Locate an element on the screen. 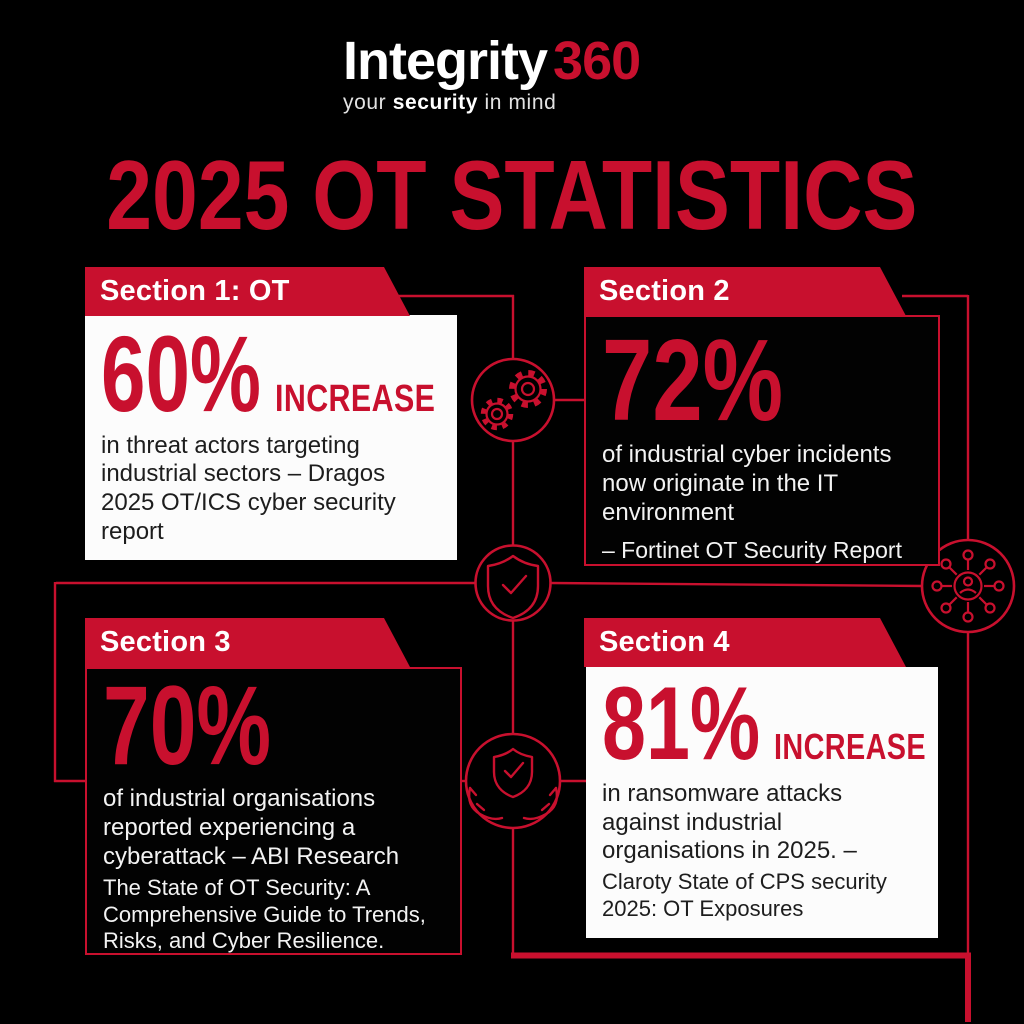  section-2-stat-row: 72% is located at coordinates (762, 380).